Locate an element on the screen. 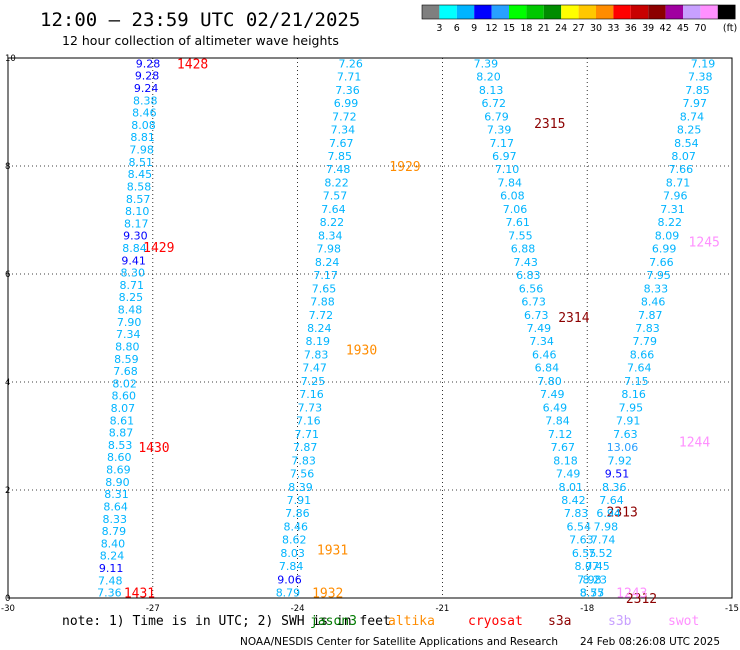  pass-time-label: 2314 is located at coordinates (573, 318).